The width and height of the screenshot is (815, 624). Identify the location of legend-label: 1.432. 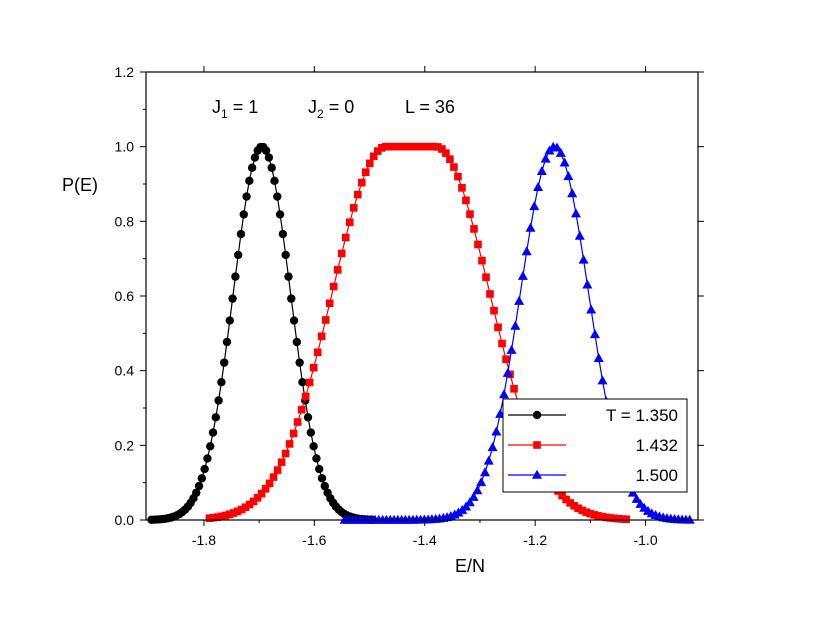
(656, 445).